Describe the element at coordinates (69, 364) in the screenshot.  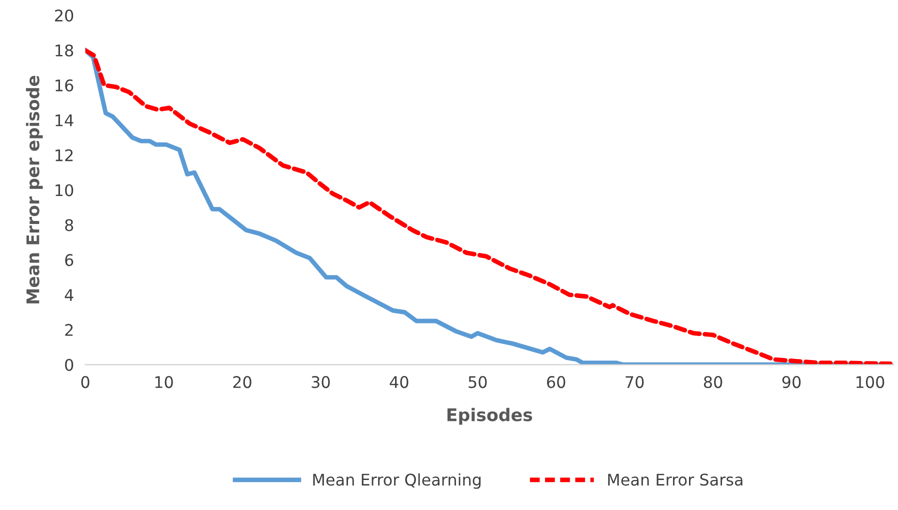
I see `y-tick-label: 0` at that location.